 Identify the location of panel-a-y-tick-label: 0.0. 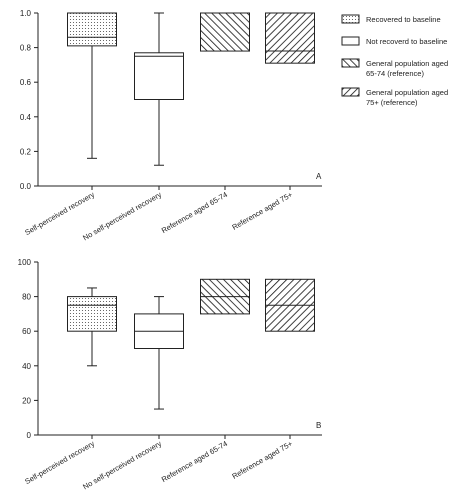
(26, 186).